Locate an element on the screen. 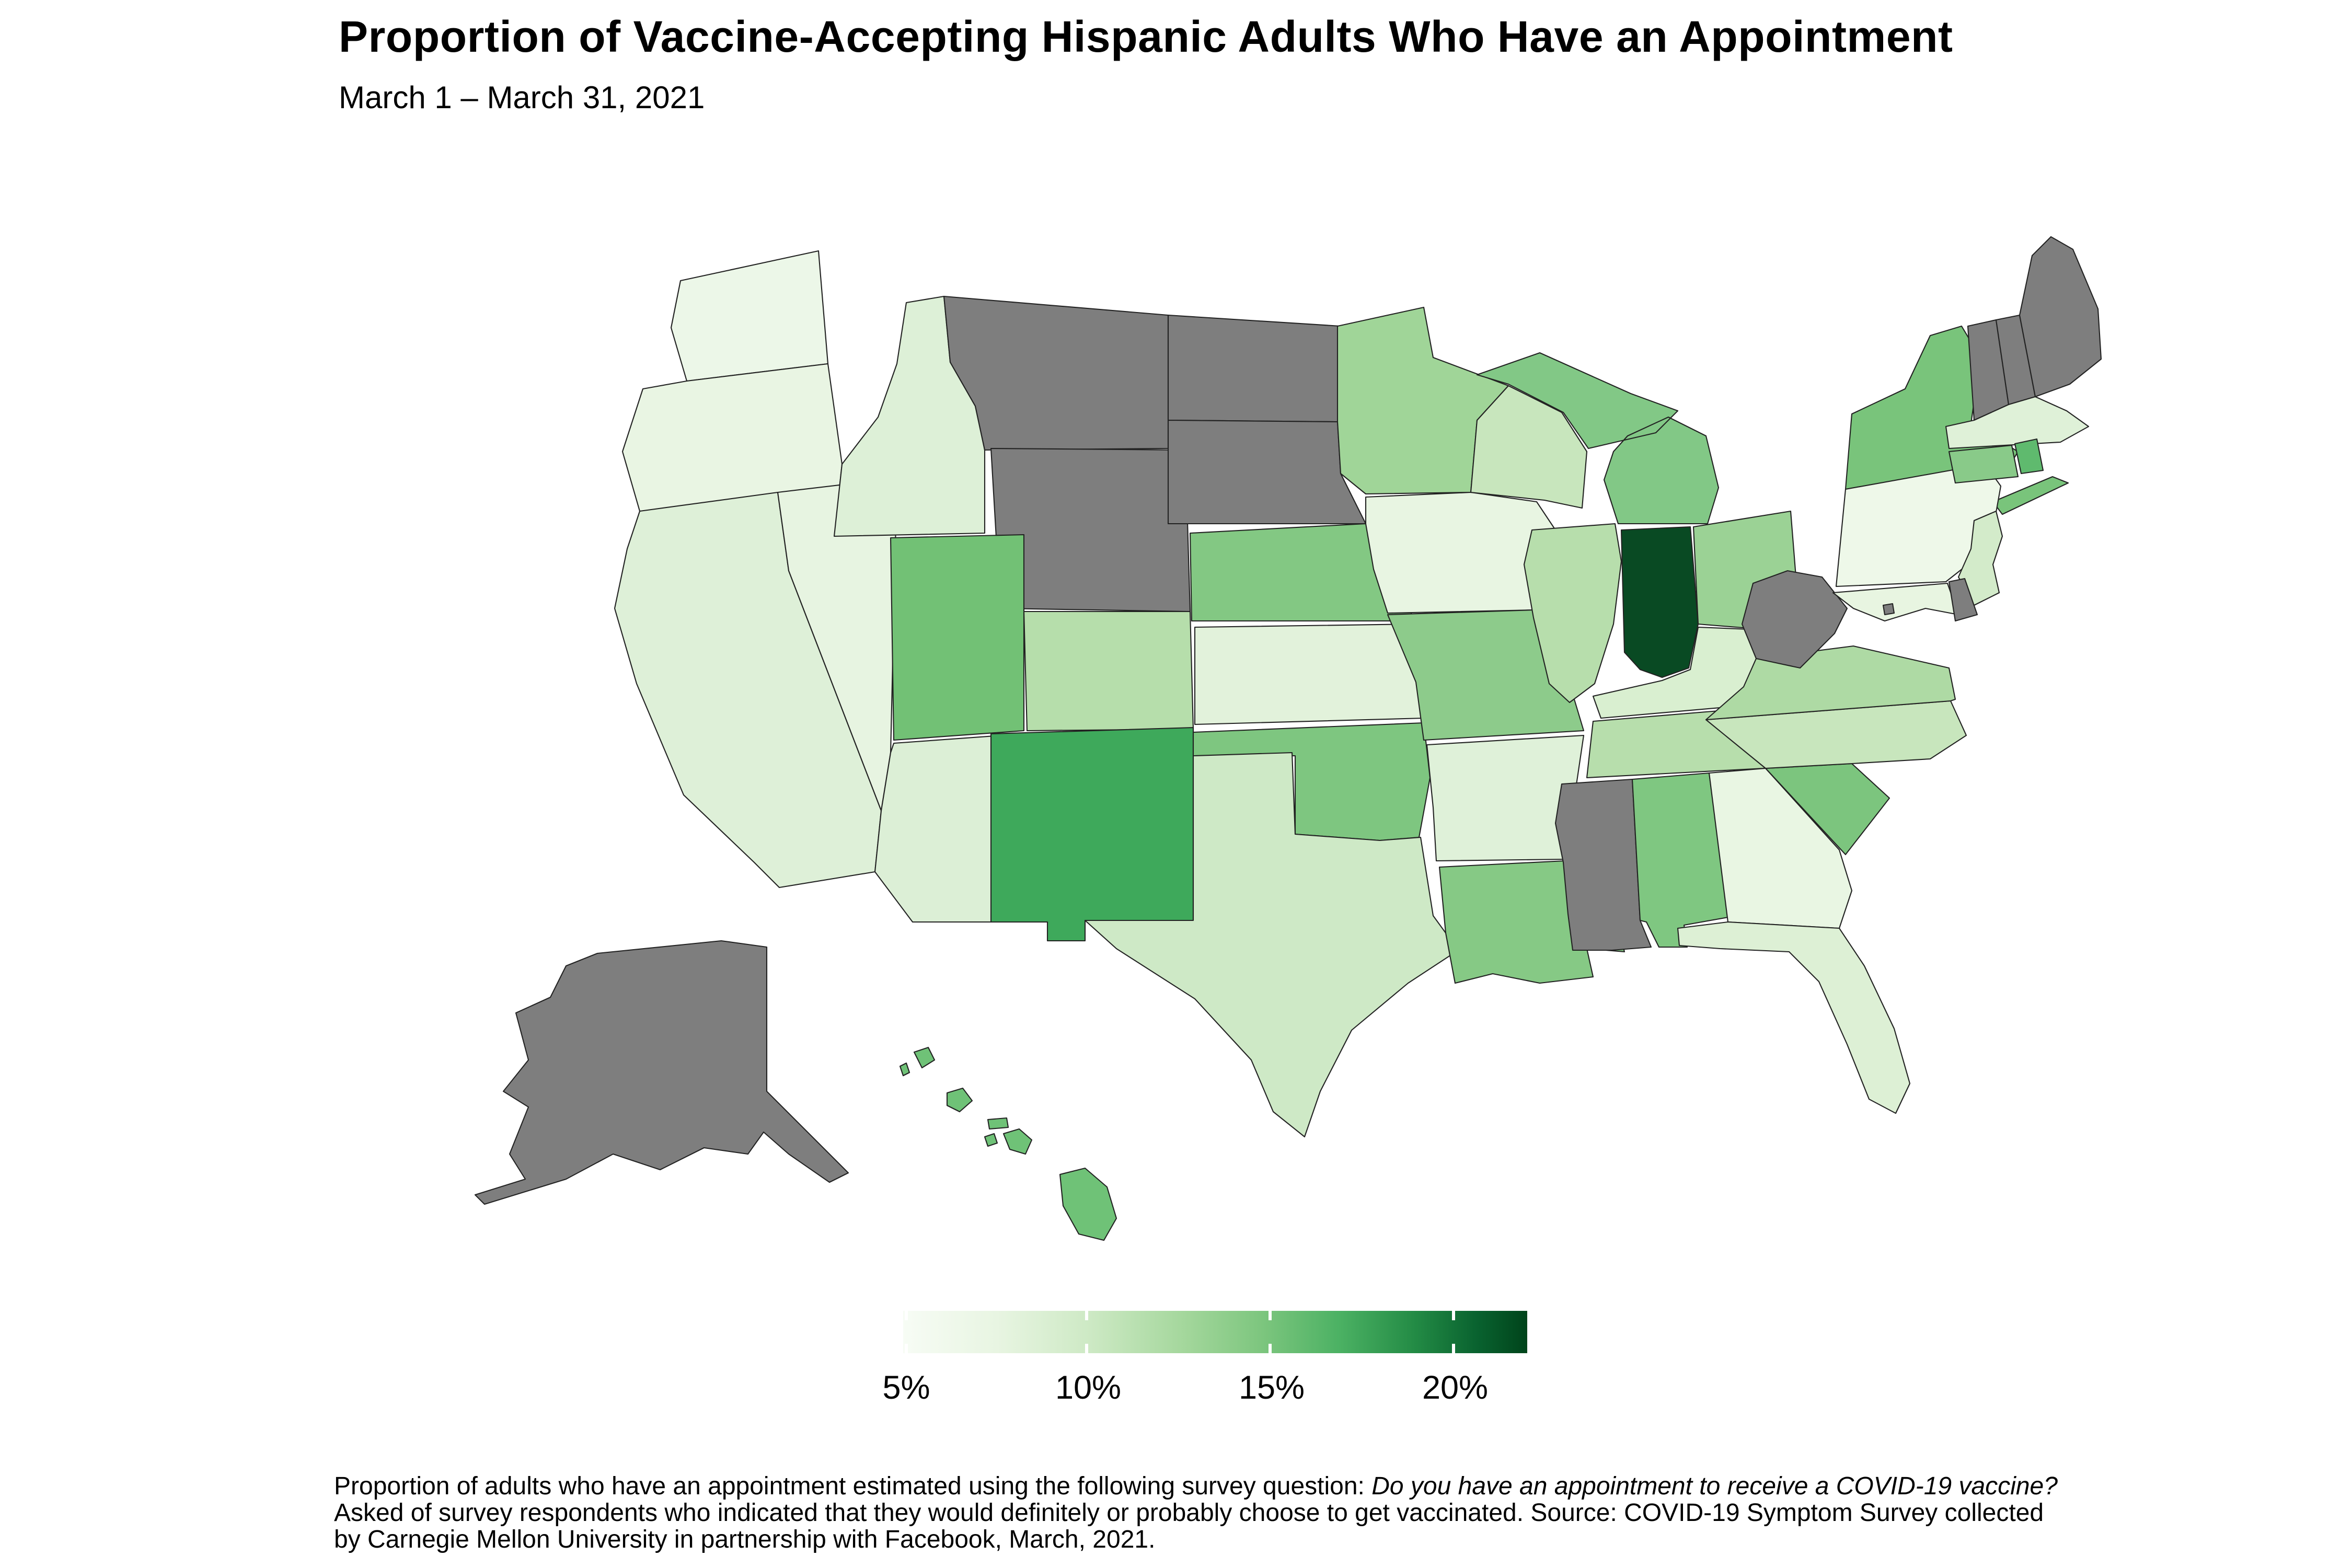  state-utah is located at coordinates (957, 637).